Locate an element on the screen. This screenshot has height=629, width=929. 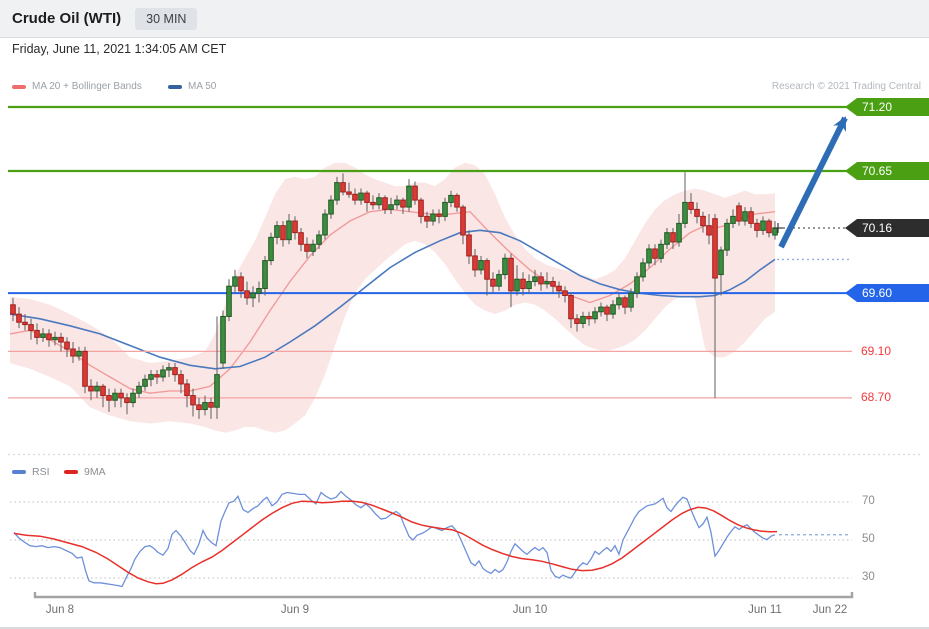
rsi-tick-50: 50 is located at coordinates (868, 539).